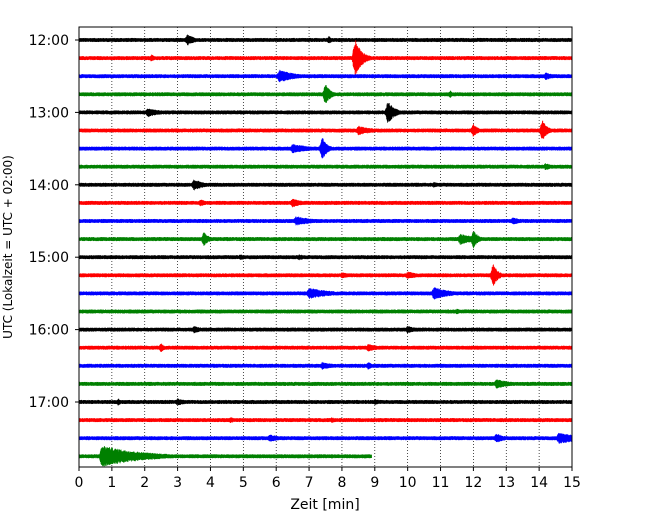  Describe the element at coordinates (328, 479) in the screenshot. I see `x-axis-ticks: 0 1 2 3 4 5 6 7 8 9 10 11 12 13 14 15` at that location.